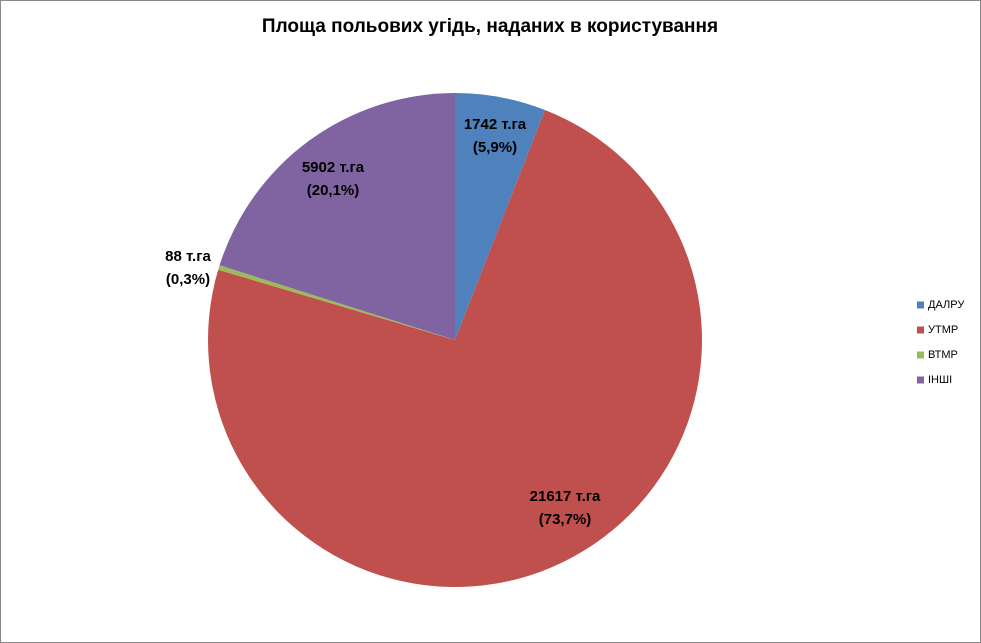 The height and width of the screenshot is (643, 981). Describe the element at coordinates (946, 305) in the screenshot. I see `legend-label: ДАЛРУ` at that location.